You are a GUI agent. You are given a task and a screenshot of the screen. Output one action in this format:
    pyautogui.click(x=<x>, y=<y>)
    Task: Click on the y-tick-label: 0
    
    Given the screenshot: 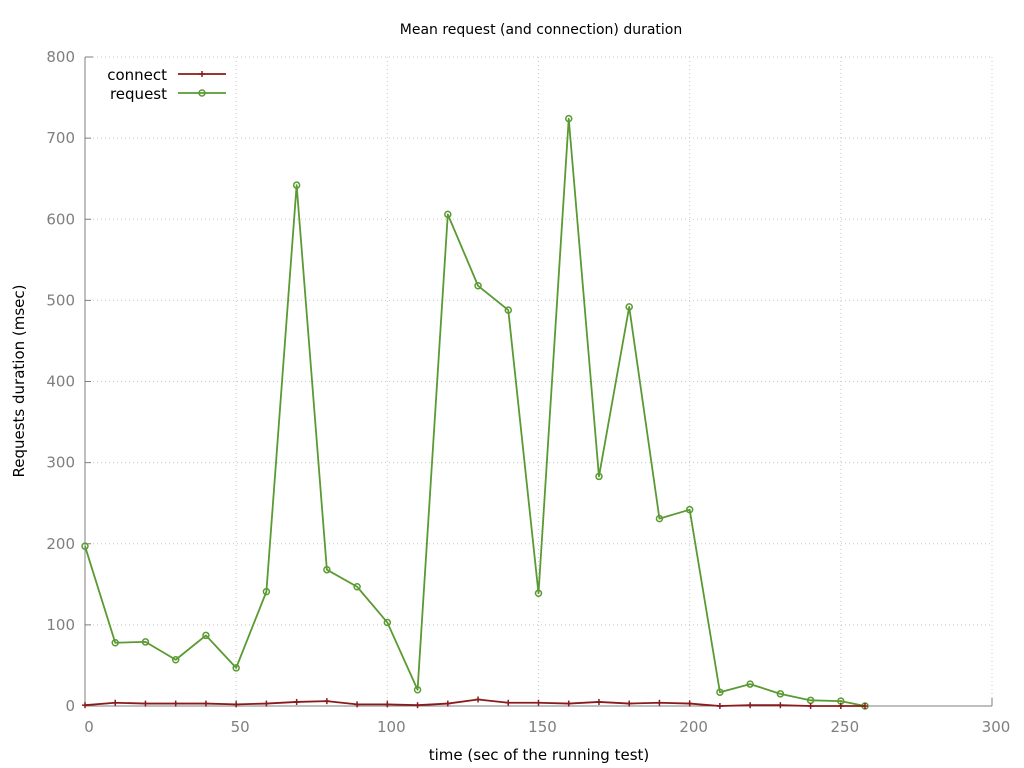 What is the action you would take?
    pyautogui.click(x=70, y=706)
    